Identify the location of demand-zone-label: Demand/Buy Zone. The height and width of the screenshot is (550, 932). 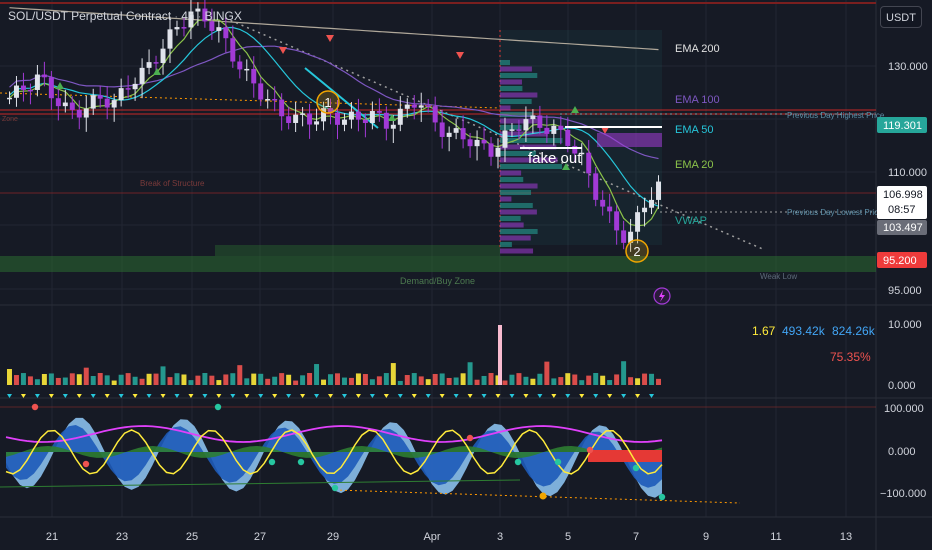
(437, 281).